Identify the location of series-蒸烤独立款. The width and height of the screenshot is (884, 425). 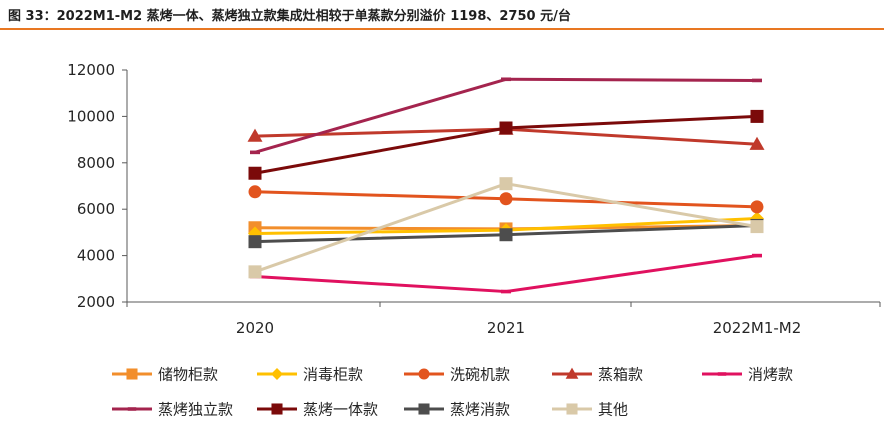
(506, 116).